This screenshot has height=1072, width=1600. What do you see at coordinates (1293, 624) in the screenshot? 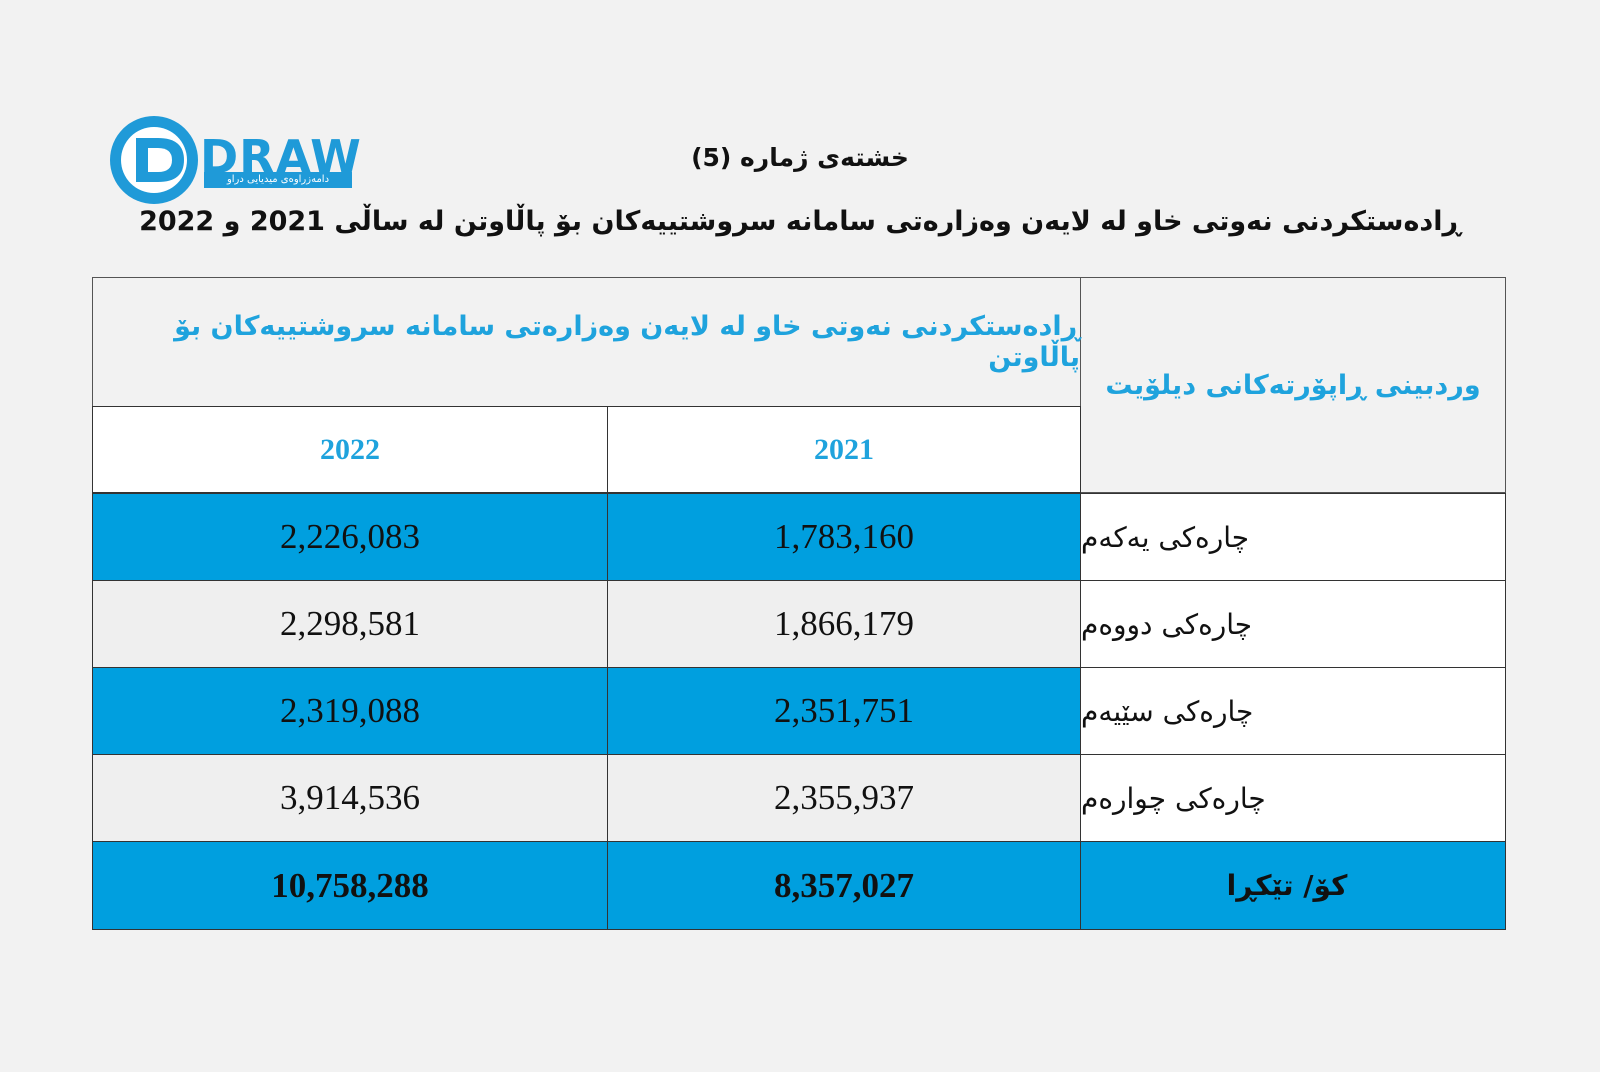
I see `table-row-2-label: چارەکی دووەم` at bounding box center [1293, 624].